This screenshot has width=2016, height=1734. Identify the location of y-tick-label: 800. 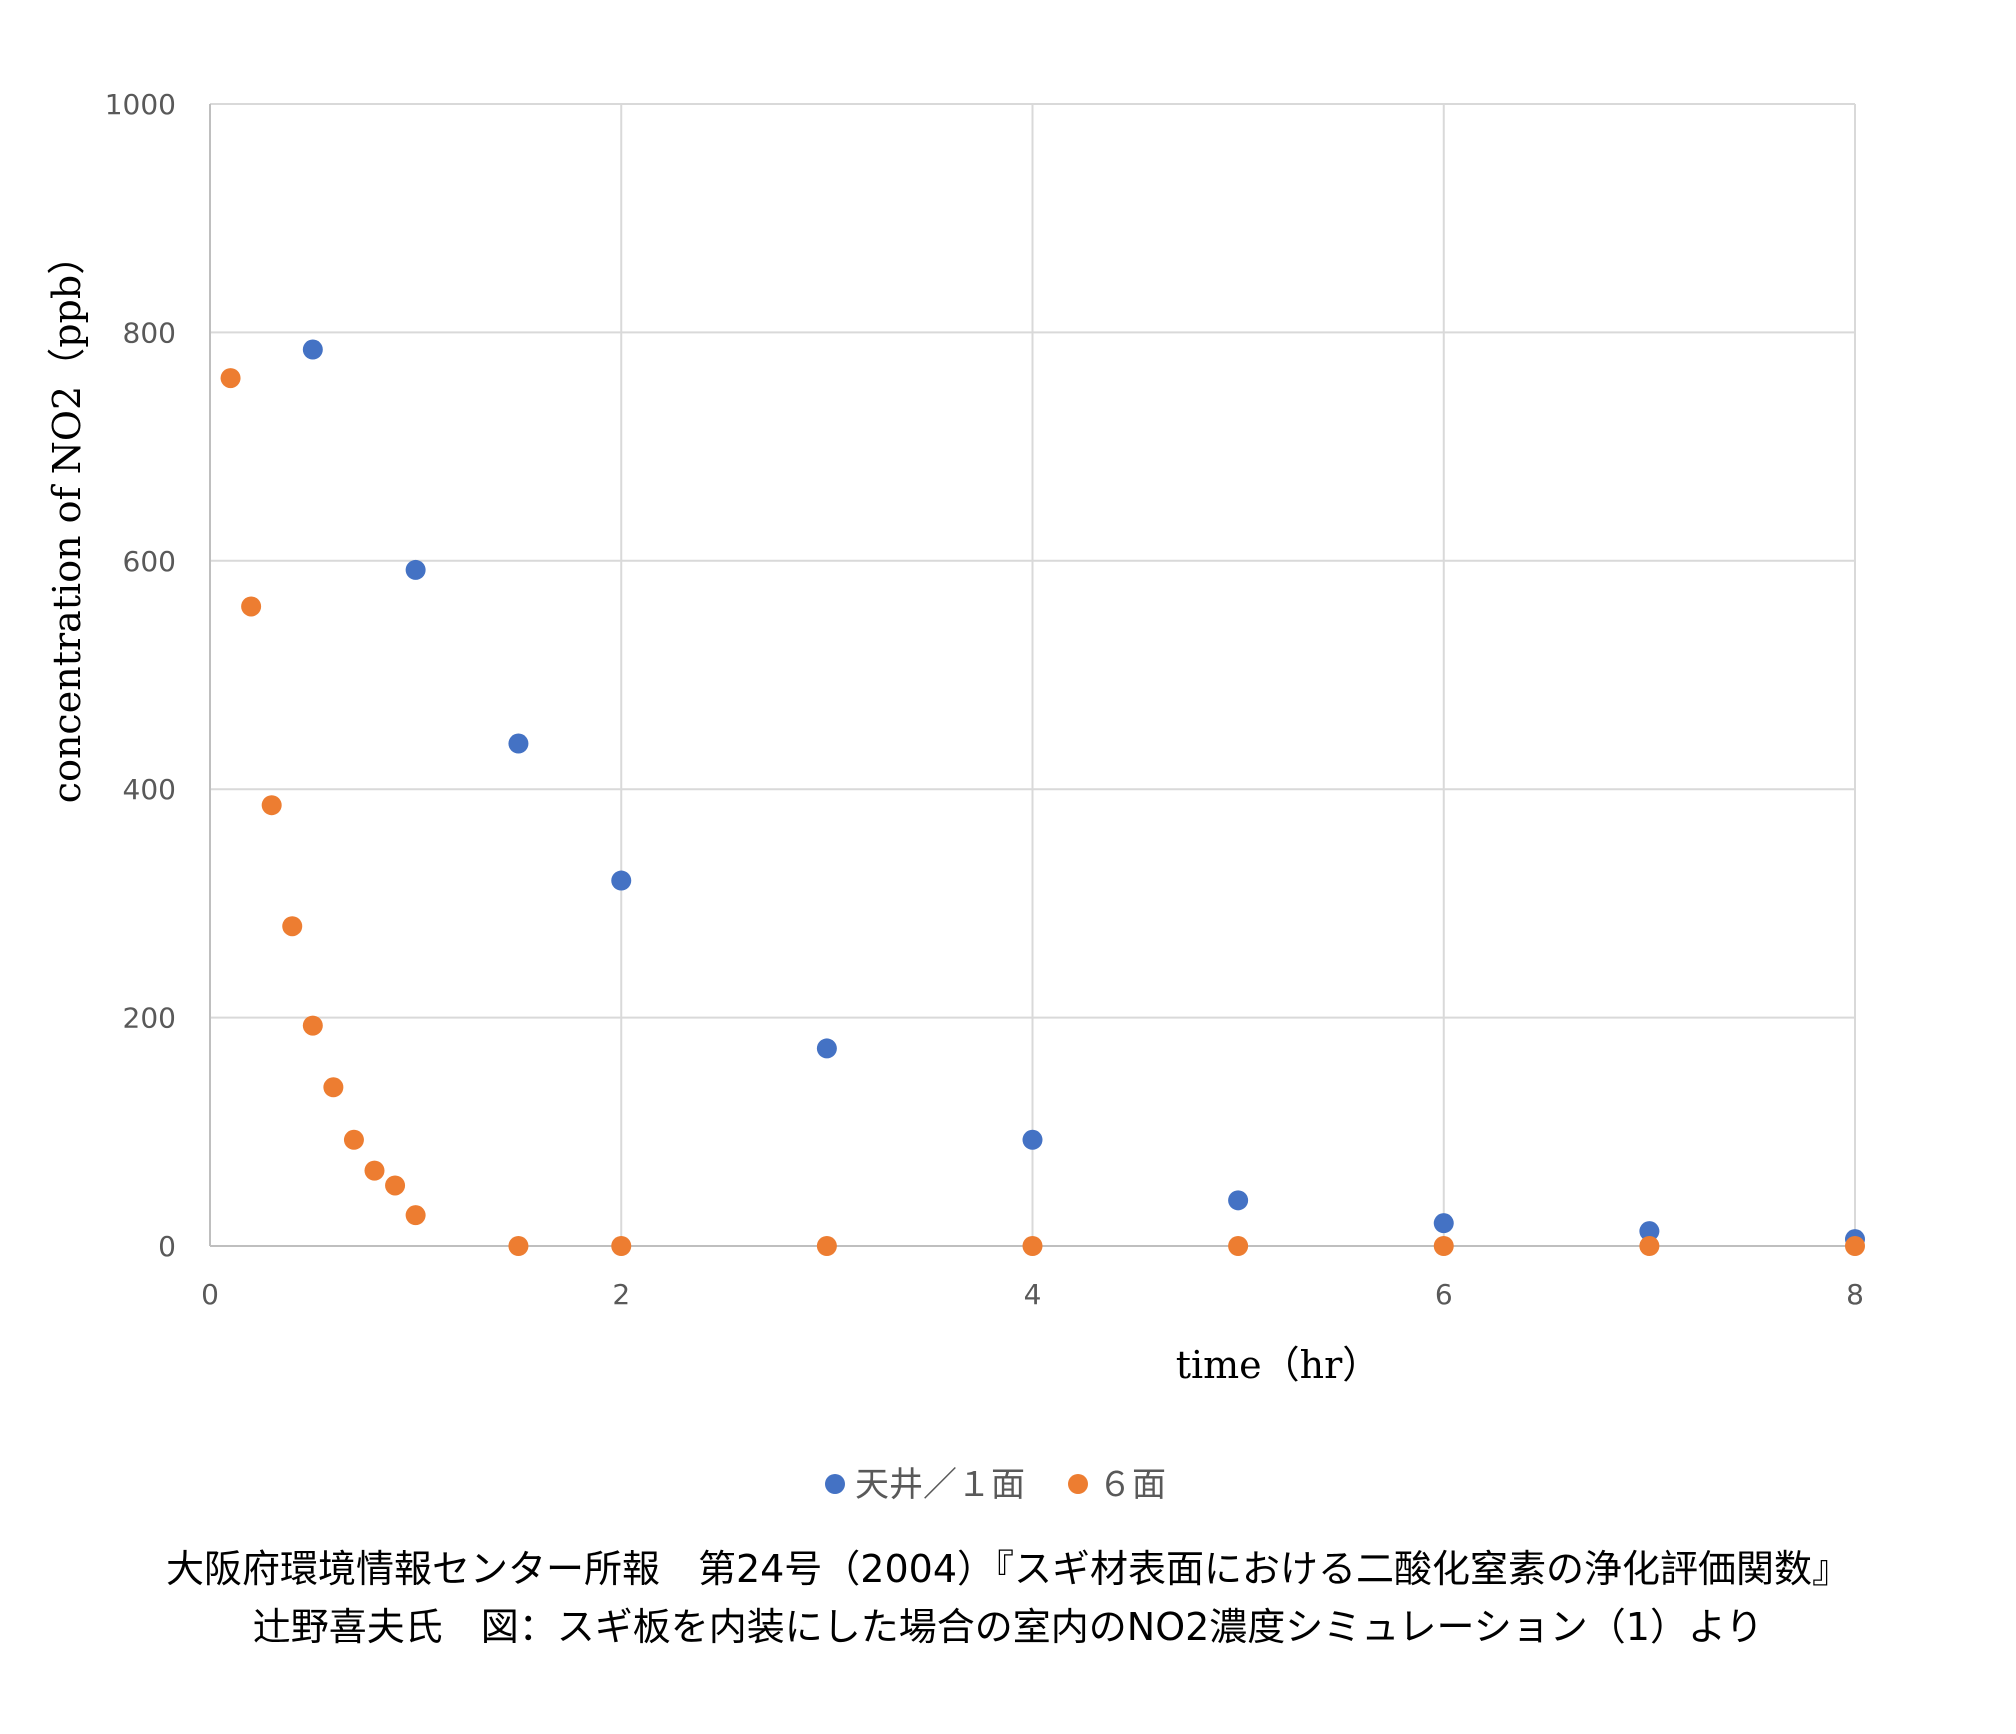
(149, 332).